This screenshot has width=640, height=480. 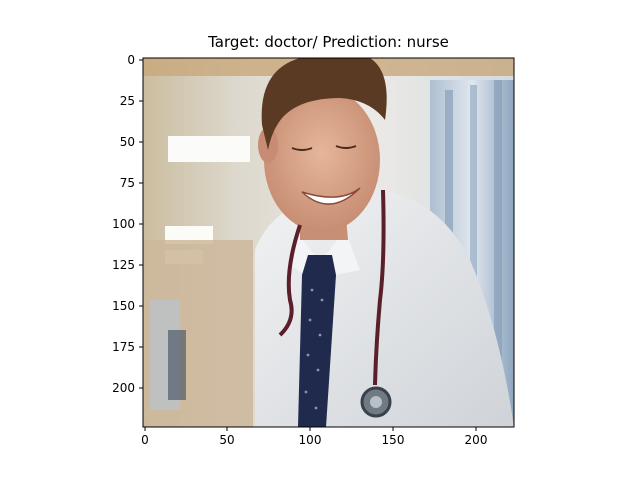 I want to click on x-tick-label: 100, so click(x=310, y=440).